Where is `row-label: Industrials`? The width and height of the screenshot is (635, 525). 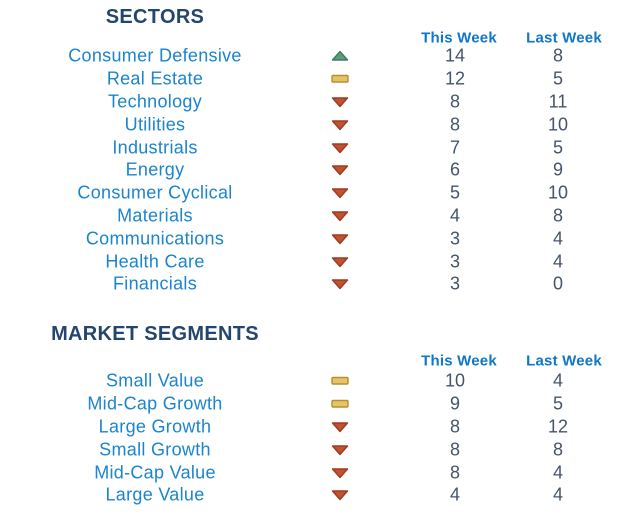 row-label: Industrials is located at coordinates (155, 147).